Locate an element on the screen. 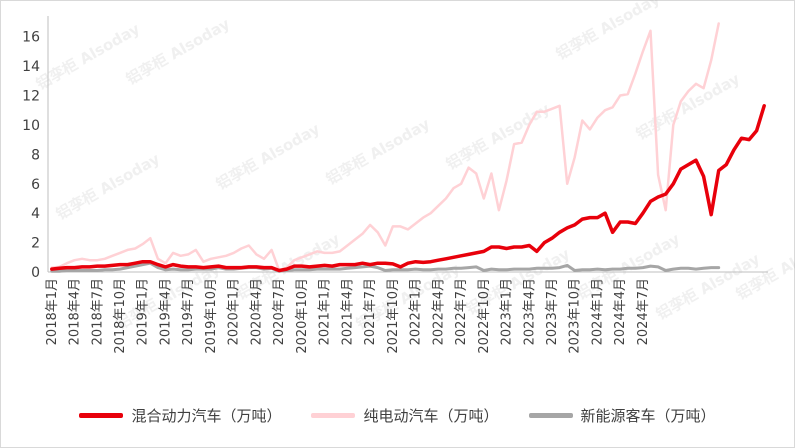 The width and height of the screenshot is (795, 448). x-tick-label: 2023年1月 is located at coordinates (507, 311).